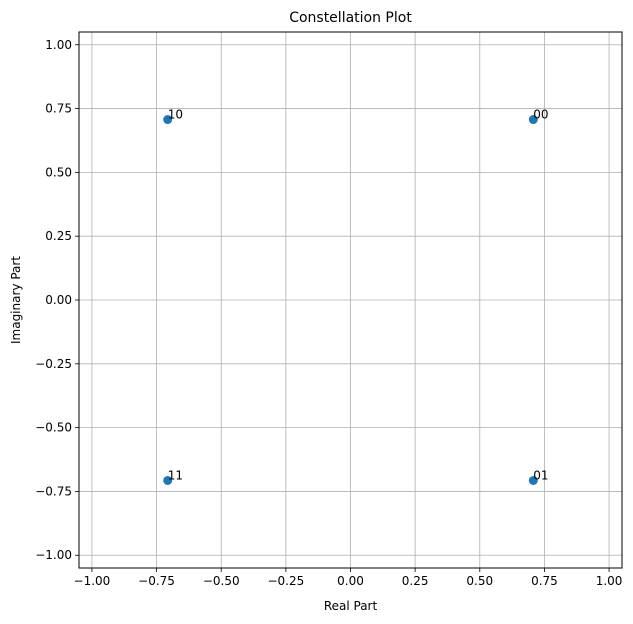 This screenshot has width=633, height=624. What do you see at coordinates (53, 555) in the screenshot?
I see `y-tick-label: −1.00` at bounding box center [53, 555].